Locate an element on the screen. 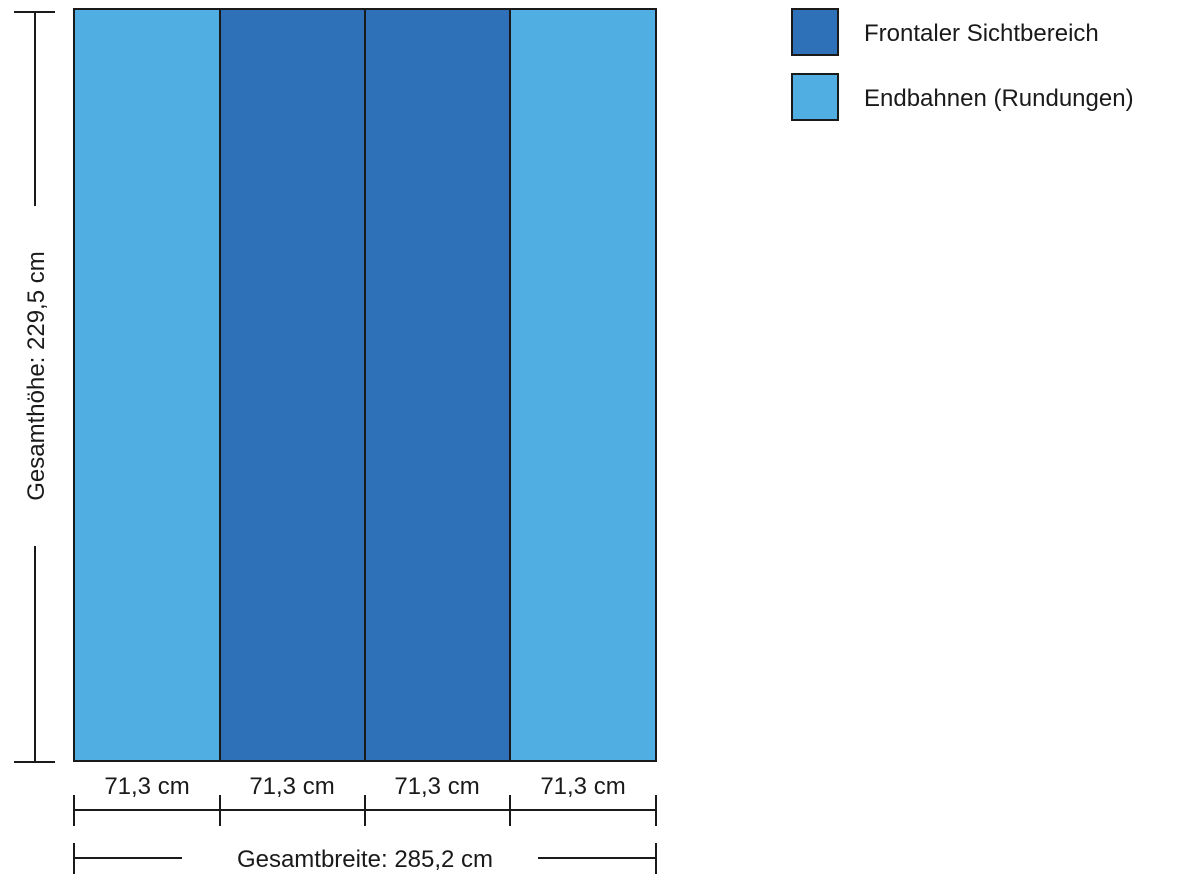  height-label: Gesamthöhe: 229,5 cm is located at coordinates (36, 375).